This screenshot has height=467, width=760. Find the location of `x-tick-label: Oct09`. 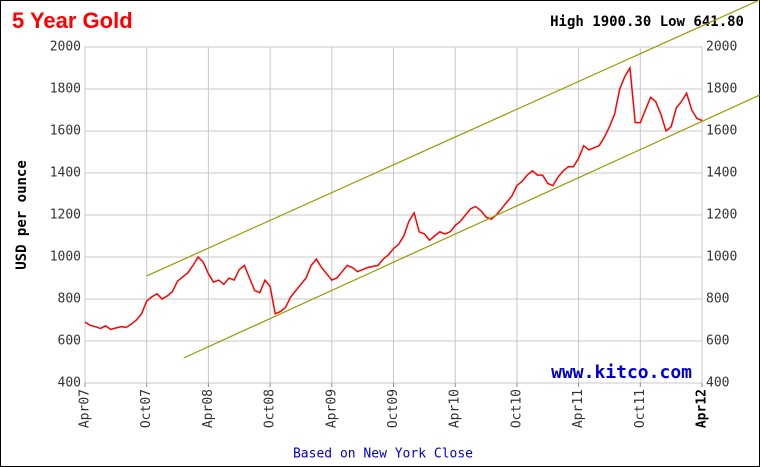

x-tick-label: Oct09 is located at coordinates (393, 408).